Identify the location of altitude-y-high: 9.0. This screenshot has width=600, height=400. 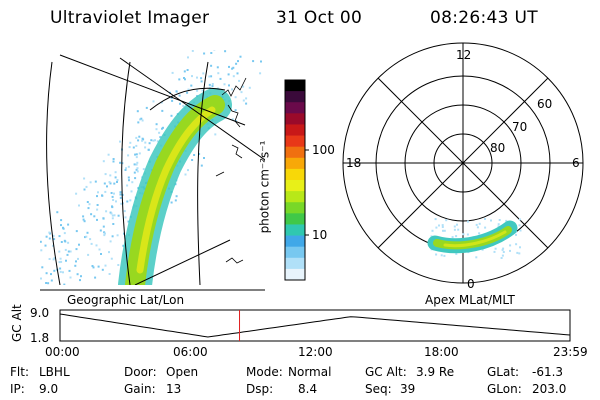
(39, 313).